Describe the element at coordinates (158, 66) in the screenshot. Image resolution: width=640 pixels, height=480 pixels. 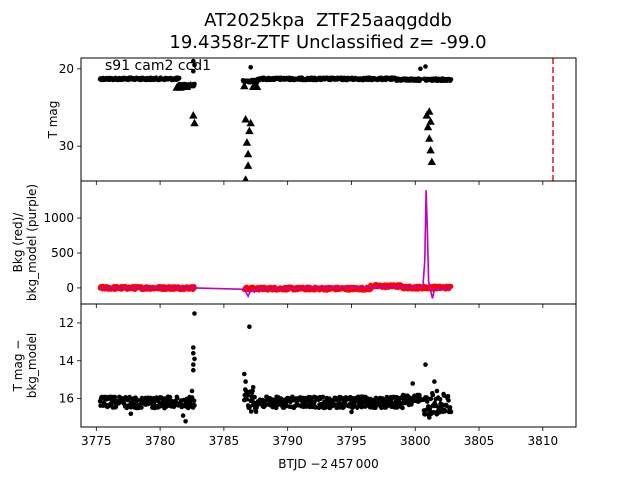
I see `sector-camera-ccd-annotation: s91 cam2 ccd1` at that location.